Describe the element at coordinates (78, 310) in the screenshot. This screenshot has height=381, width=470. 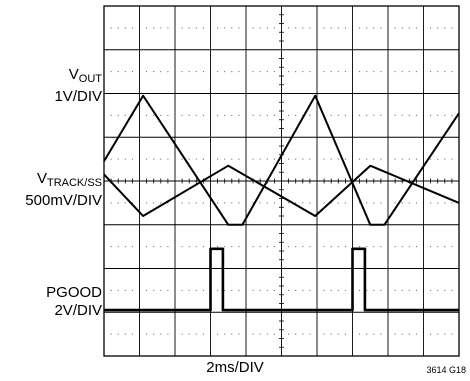
I see `pgood-scale: 2V/DIV` at that location.